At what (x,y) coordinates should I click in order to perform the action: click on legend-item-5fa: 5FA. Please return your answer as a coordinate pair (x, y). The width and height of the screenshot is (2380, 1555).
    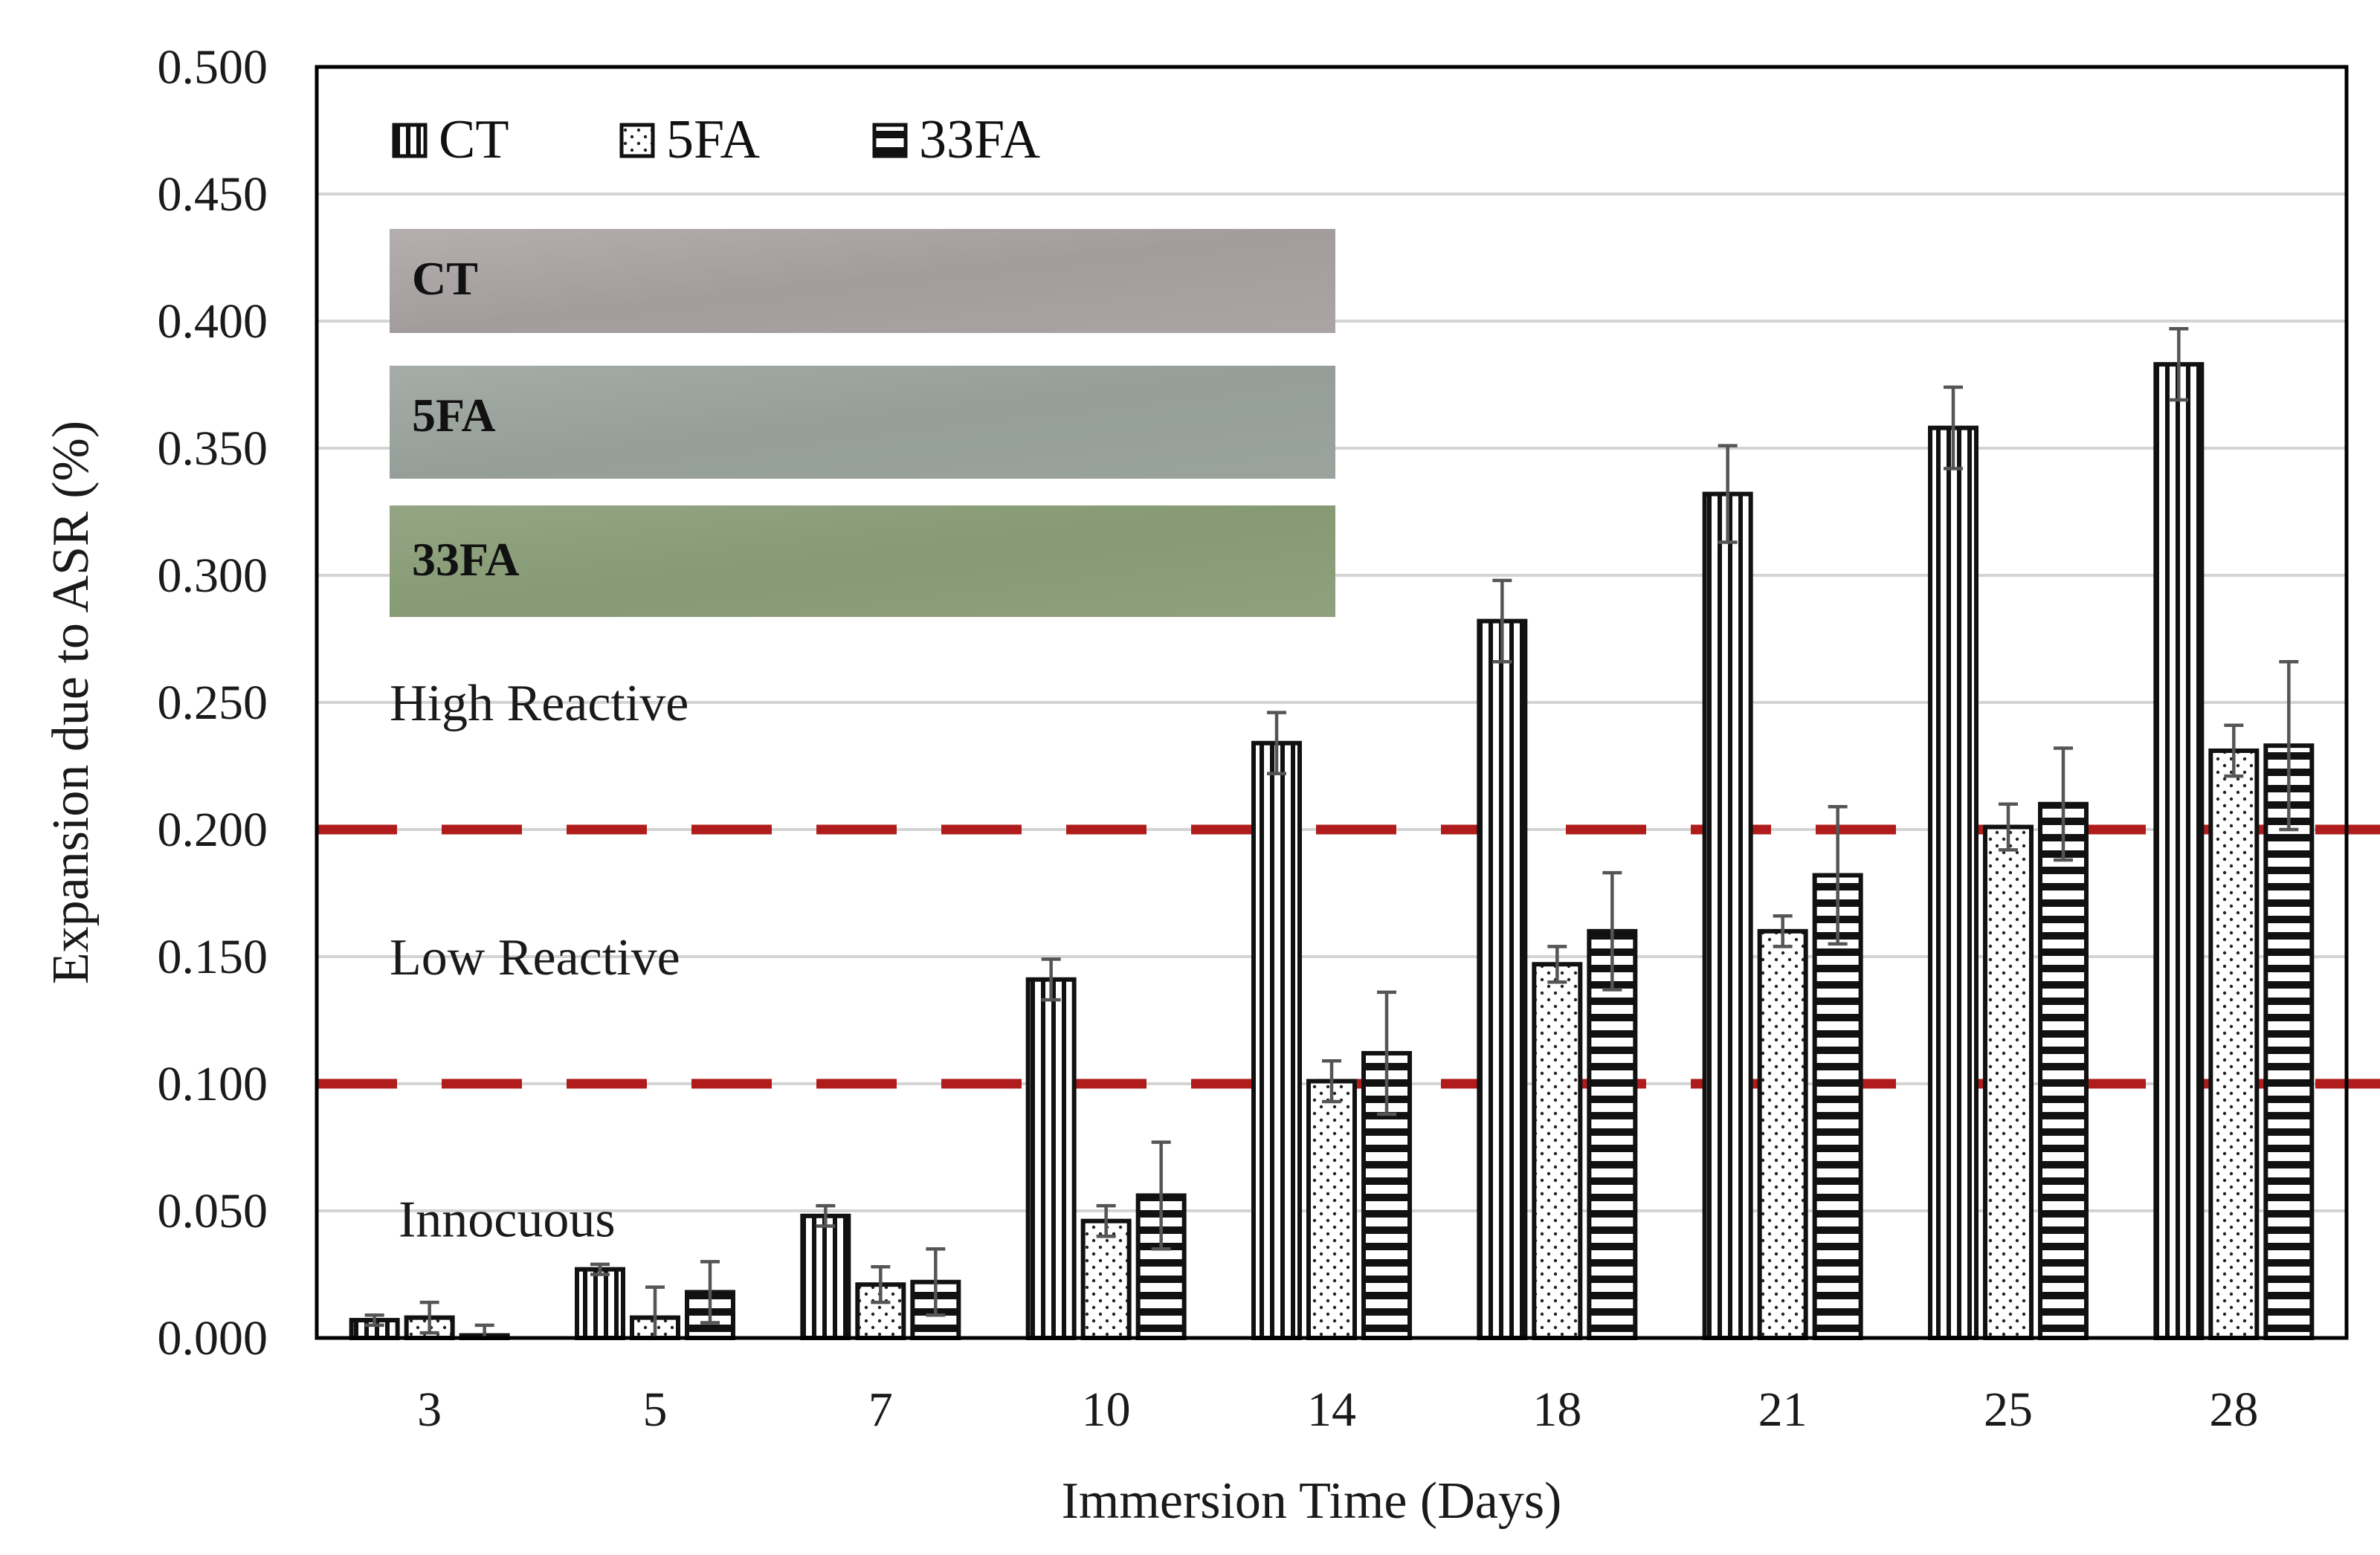
    Looking at the image, I should click on (689, 139).